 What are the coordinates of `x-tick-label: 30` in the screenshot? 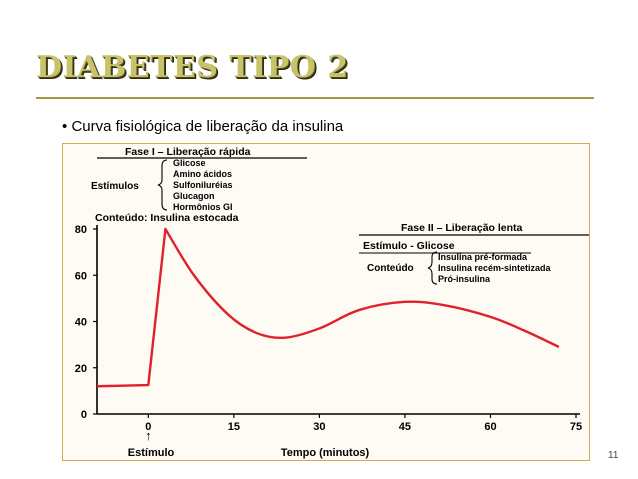 It's located at (319, 427).